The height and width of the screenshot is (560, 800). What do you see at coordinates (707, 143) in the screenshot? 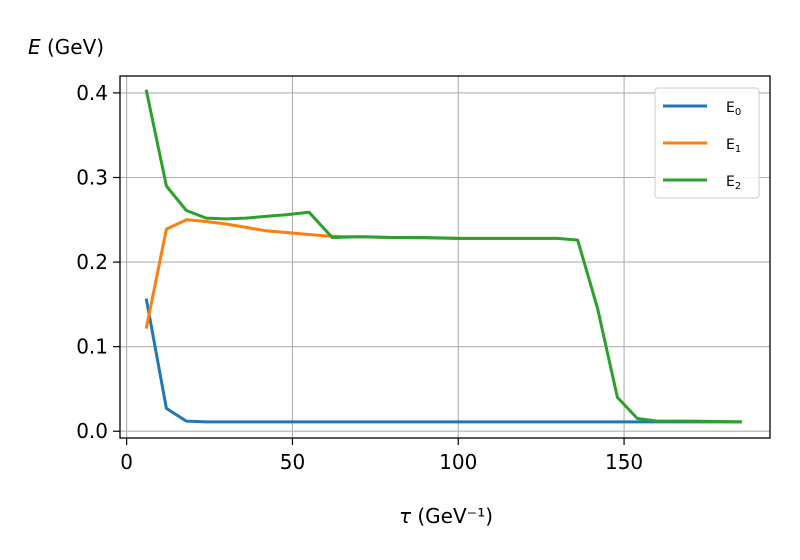
I see `legend: E0 E1 E2` at bounding box center [707, 143].